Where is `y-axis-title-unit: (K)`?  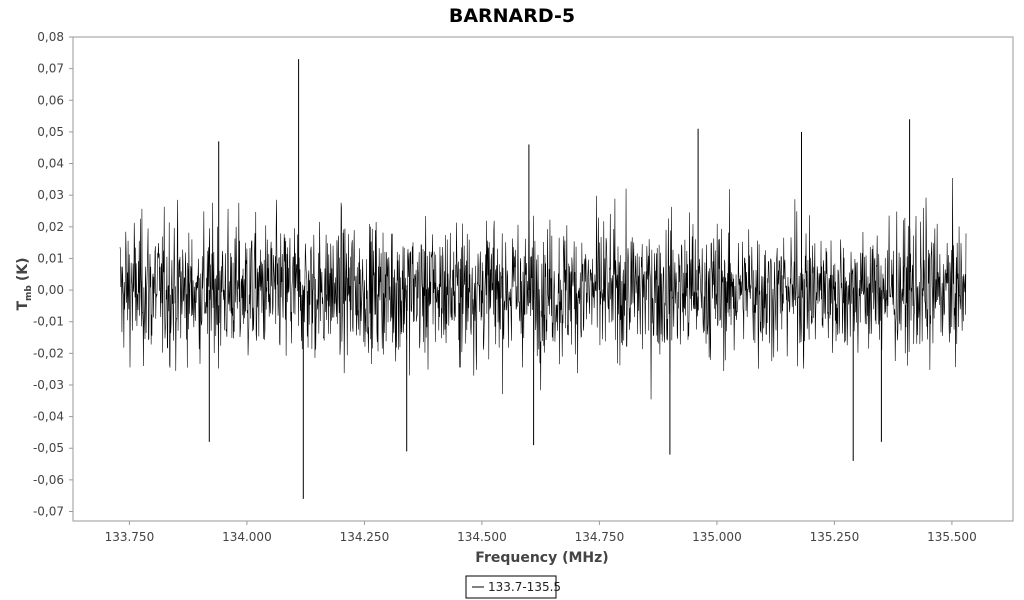 y-axis-title-unit: (K) is located at coordinates (23, 269).